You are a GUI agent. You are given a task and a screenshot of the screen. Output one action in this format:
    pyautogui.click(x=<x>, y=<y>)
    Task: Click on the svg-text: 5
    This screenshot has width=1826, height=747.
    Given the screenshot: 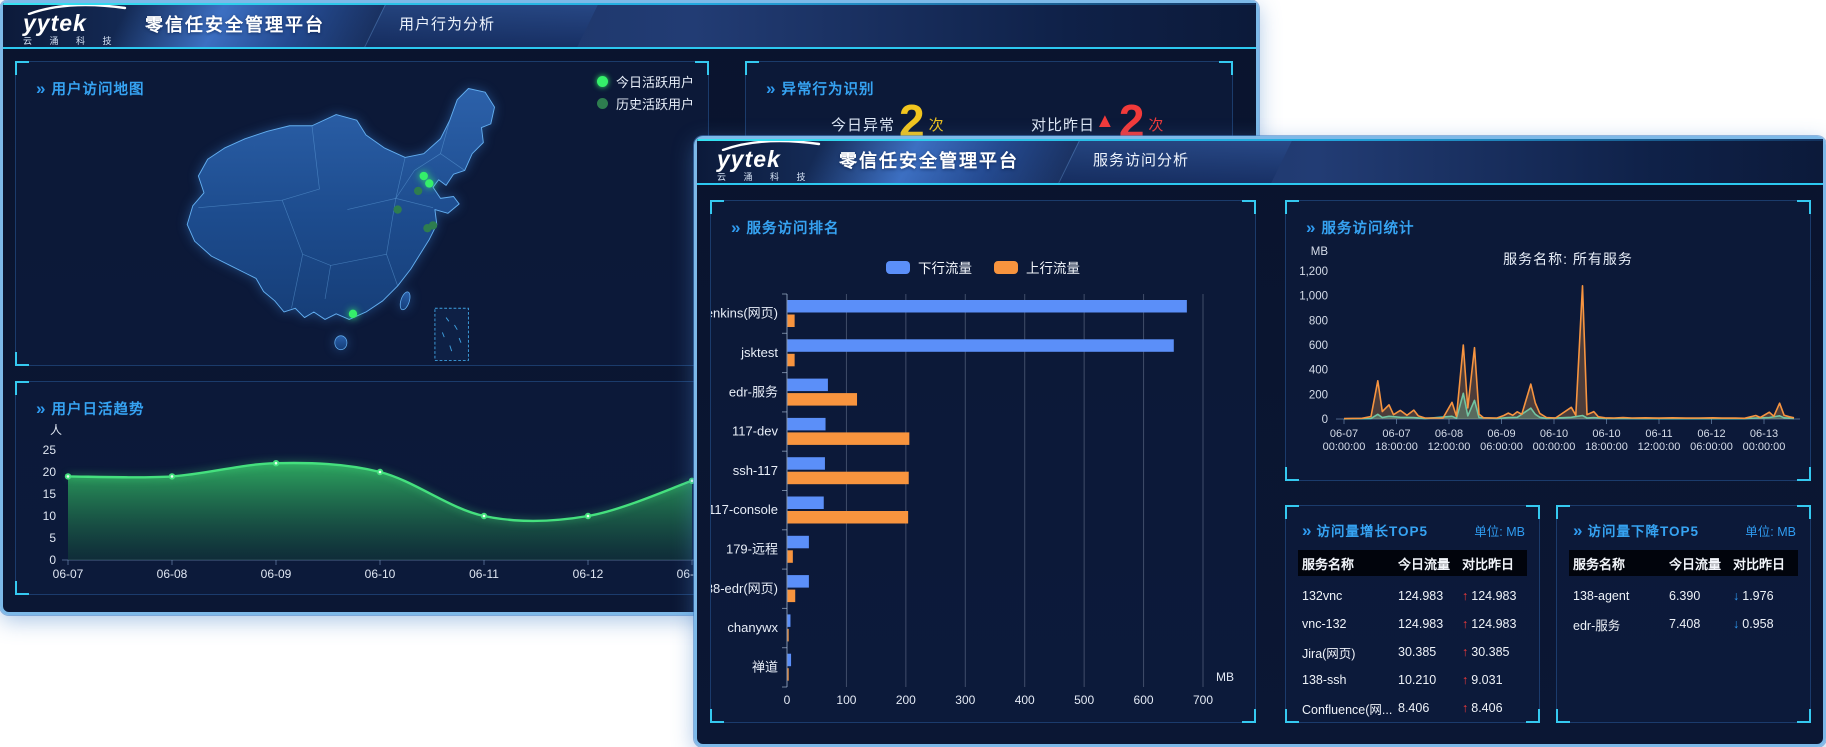 What is the action you would take?
    pyautogui.click(x=52, y=538)
    